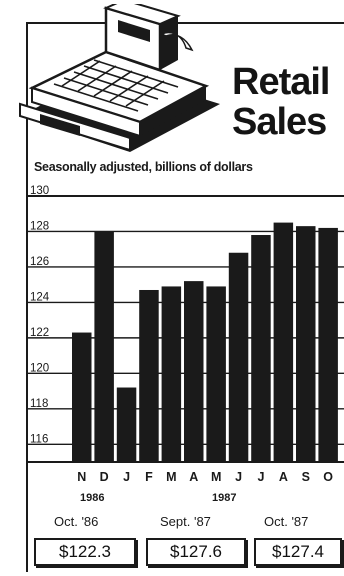 This screenshot has width=344, height=576. I want to click on x-tick-label: D, so click(104, 477).